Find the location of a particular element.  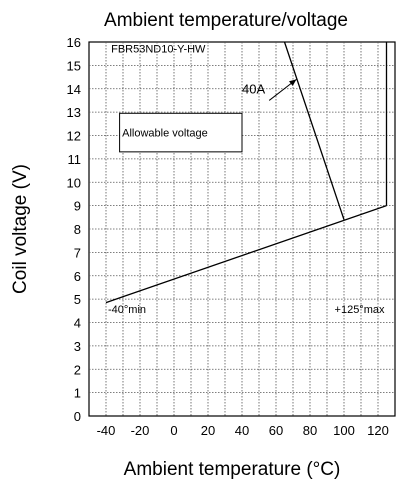

x-tick-label: 120 is located at coordinates (378, 430).